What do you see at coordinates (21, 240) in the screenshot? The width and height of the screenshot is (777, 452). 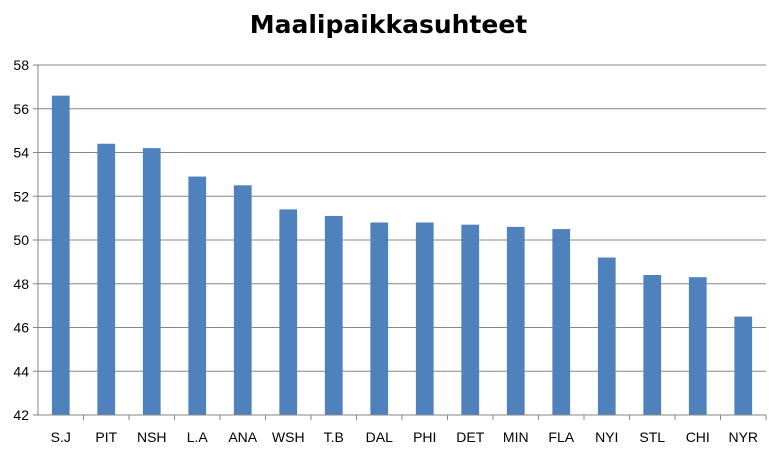 I see `y-tick-label: 50` at bounding box center [21, 240].